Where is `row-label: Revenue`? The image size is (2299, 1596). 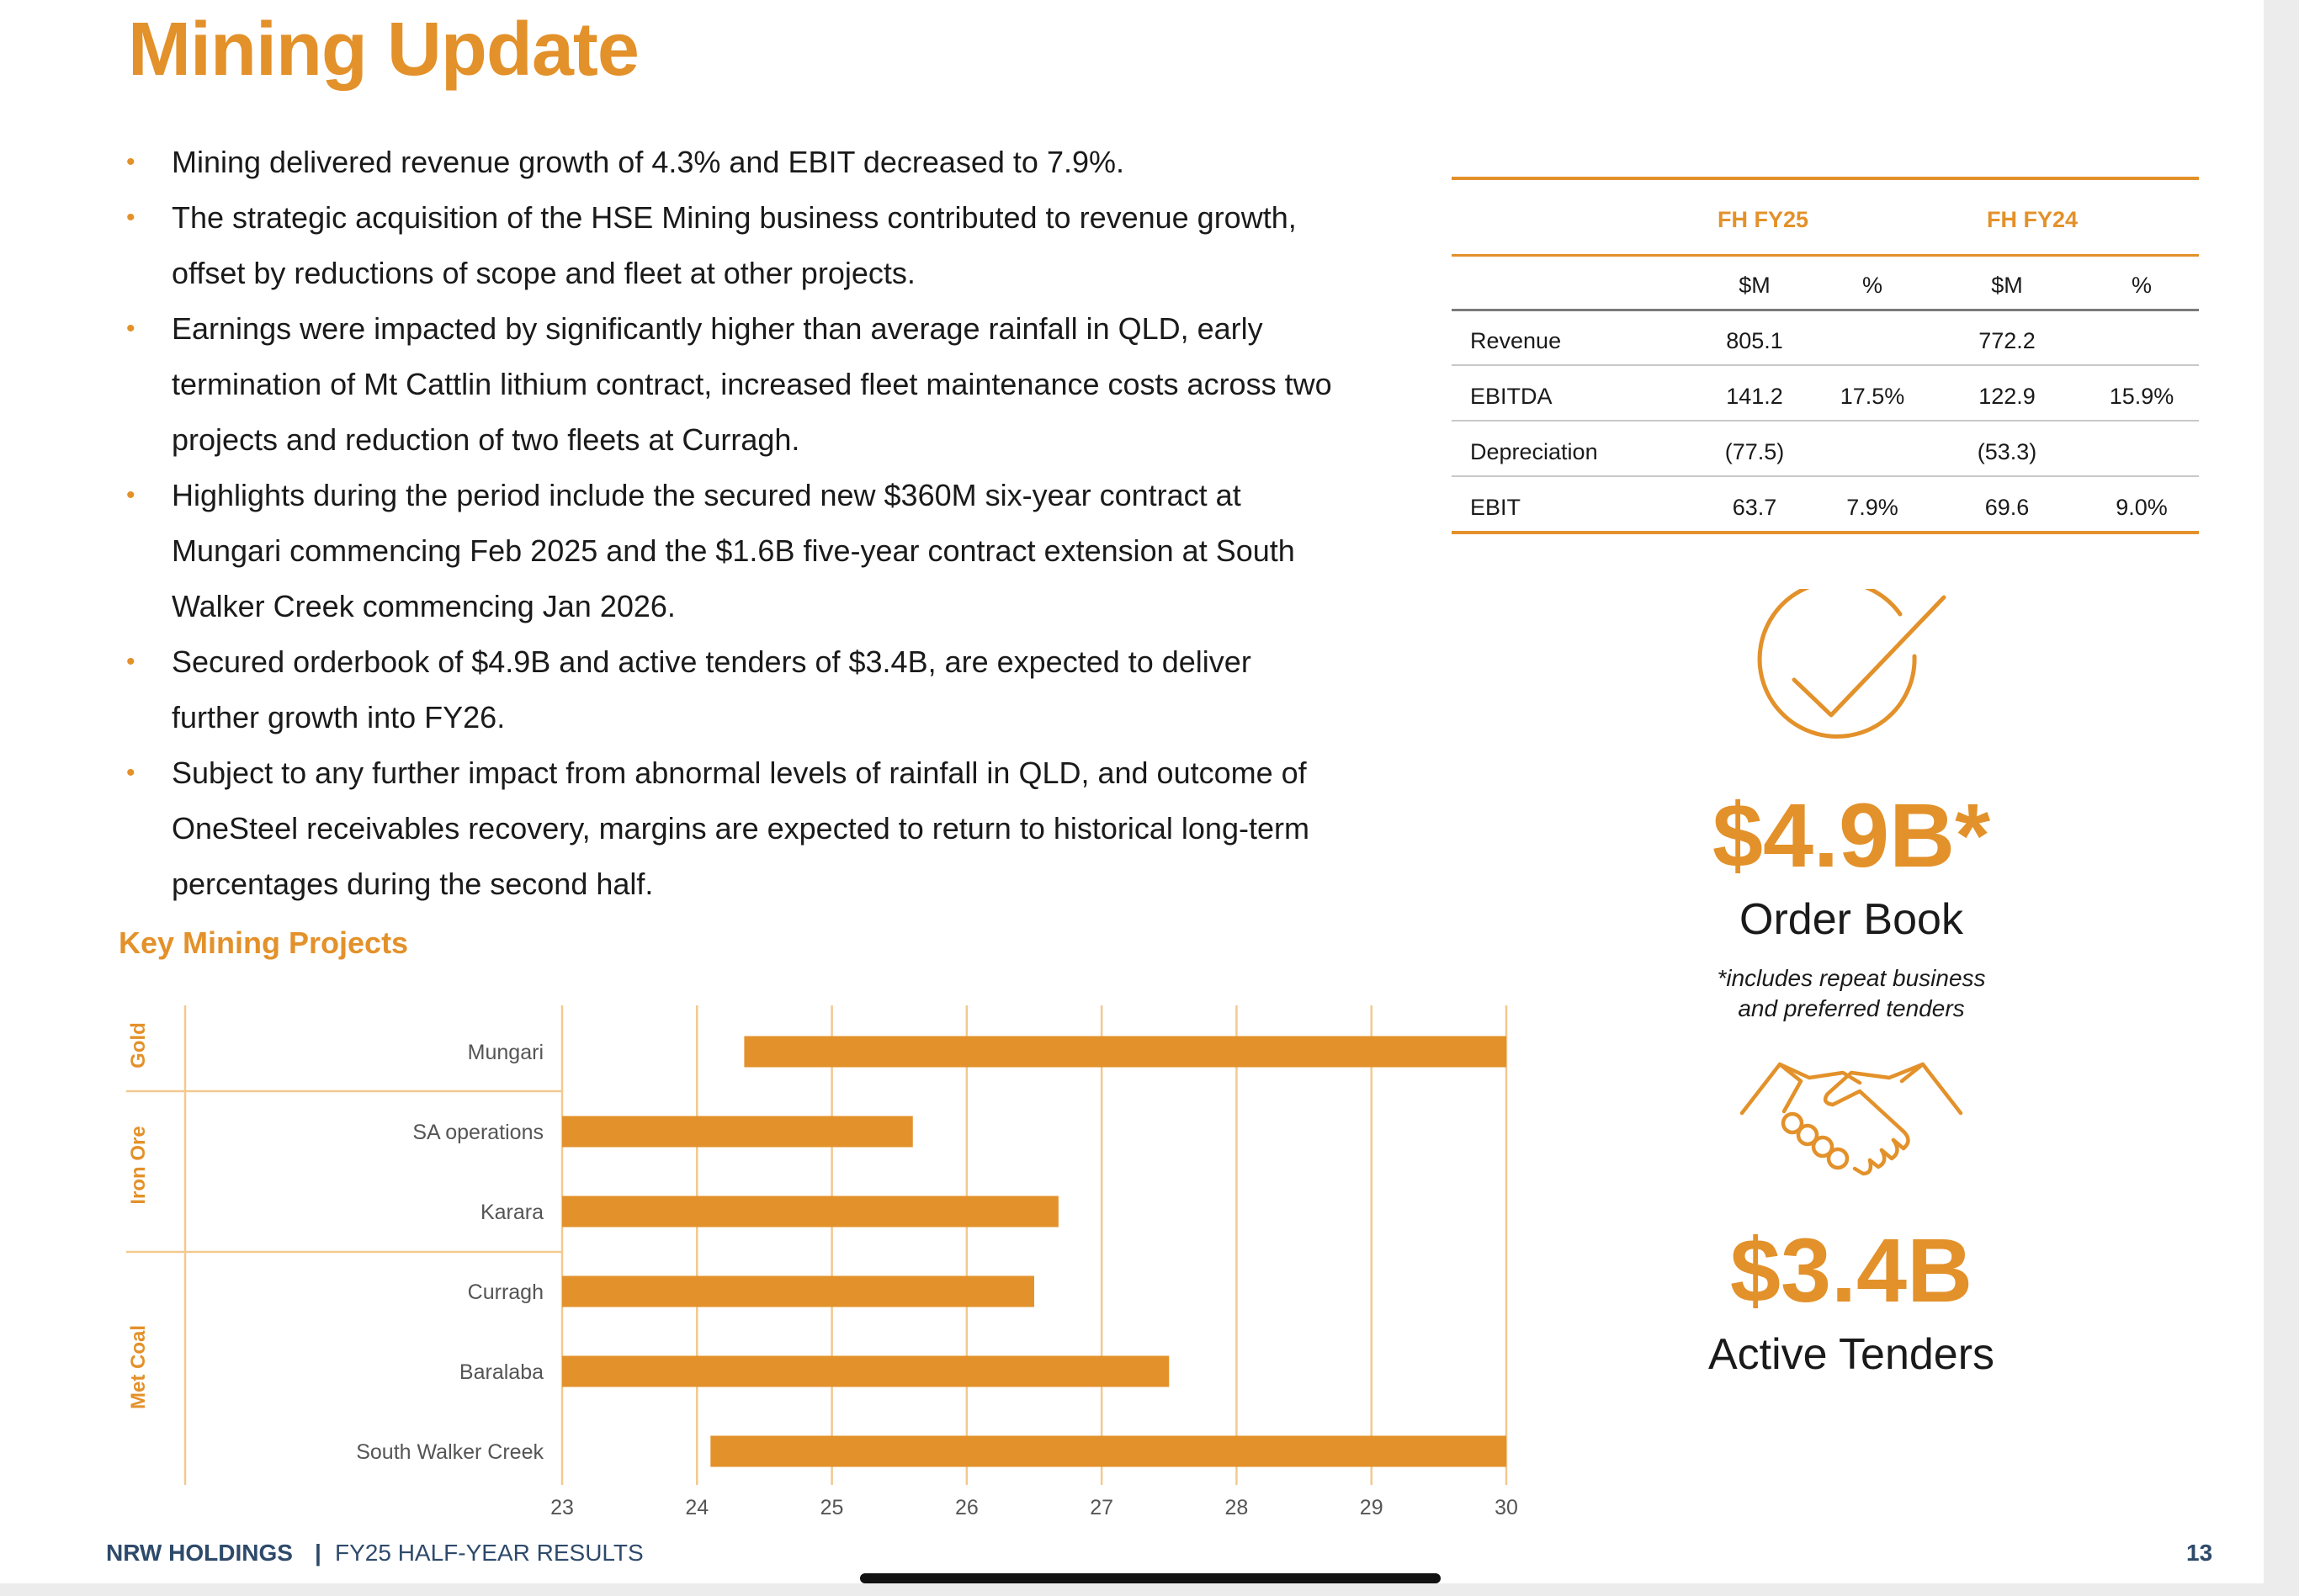
row-label: Revenue is located at coordinates (1516, 341).